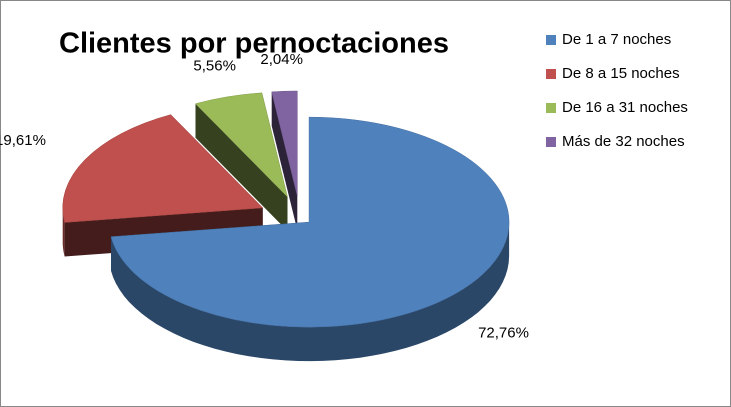 The height and width of the screenshot is (407, 731). Describe the element at coordinates (621, 73) in the screenshot. I see `legend-label: De 8 a 15 noches` at that location.